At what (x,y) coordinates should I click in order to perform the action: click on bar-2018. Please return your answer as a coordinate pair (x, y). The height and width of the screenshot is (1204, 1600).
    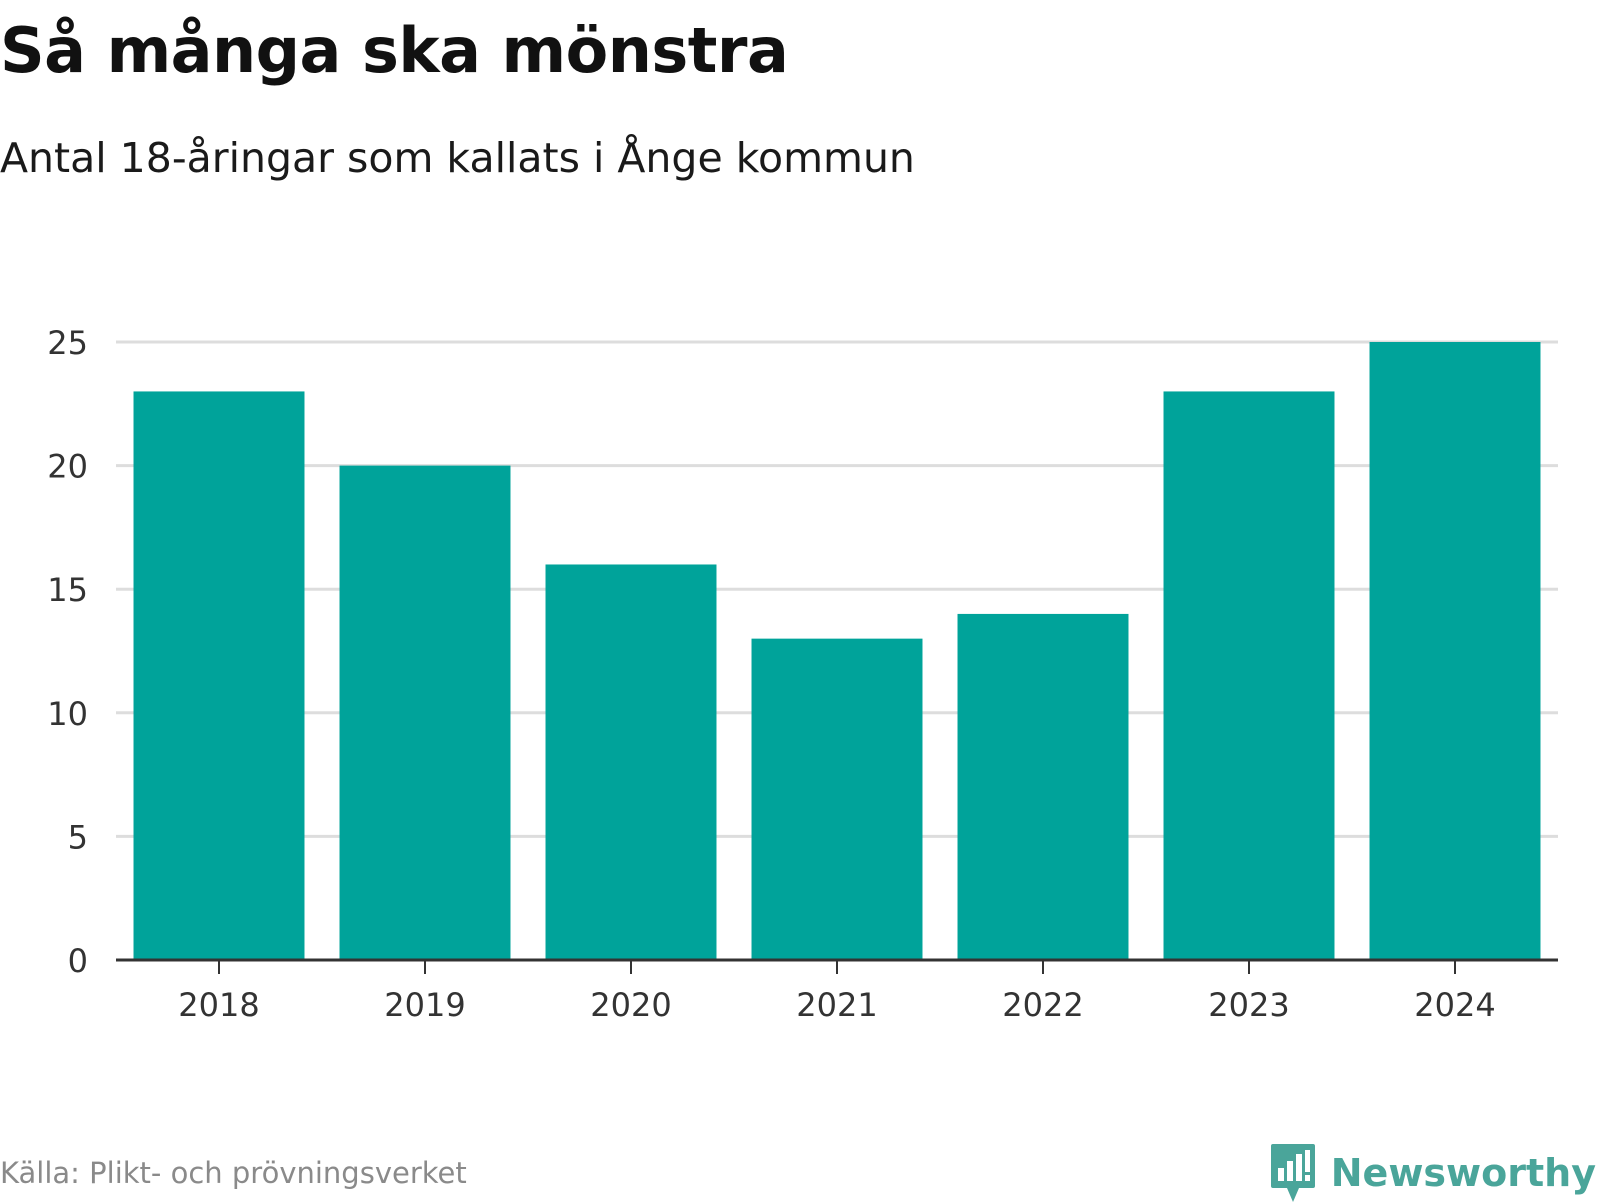
    Looking at the image, I should click on (219, 675).